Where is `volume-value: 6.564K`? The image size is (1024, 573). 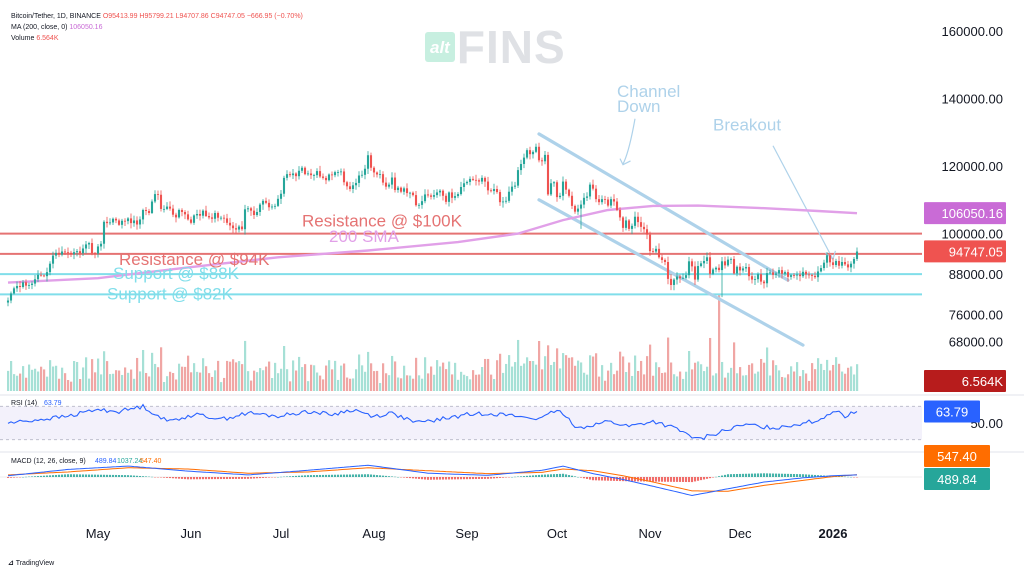
volume-value: 6.564K is located at coordinates (47, 38).